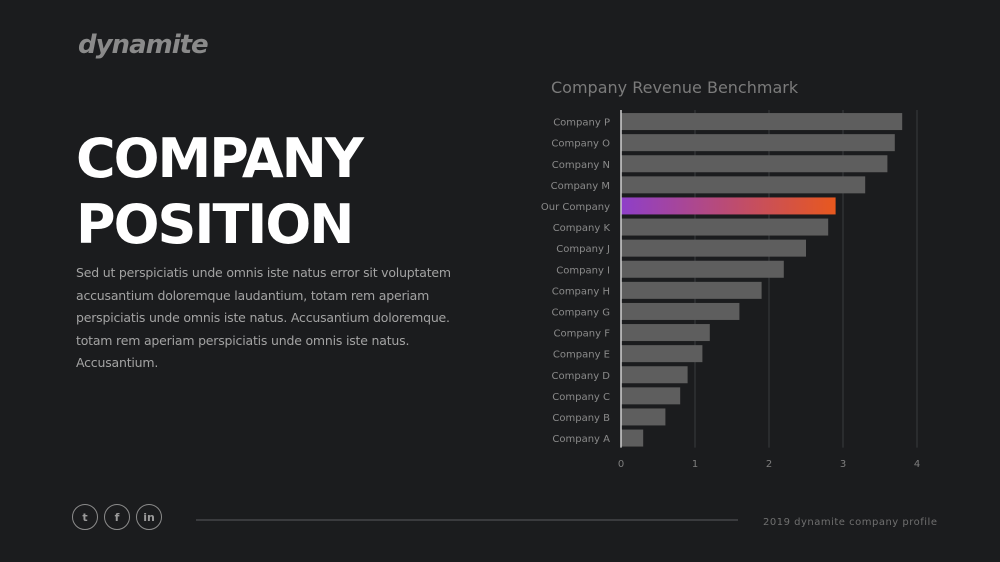 The width and height of the screenshot is (1000, 562). Describe the element at coordinates (675, 87) in the screenshot. I see `chart-title: Company Revenue Benchmark` at that location.